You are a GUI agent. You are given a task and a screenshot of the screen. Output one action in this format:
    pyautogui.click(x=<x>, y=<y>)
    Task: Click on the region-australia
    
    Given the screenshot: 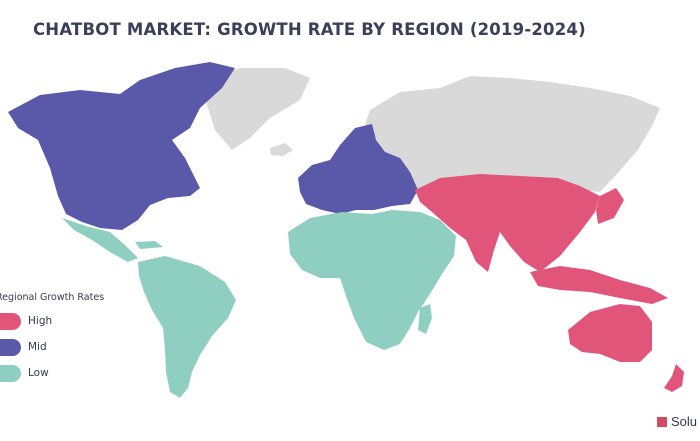 What is the action you would take?
    pyautogui.click(x=610, y=333)
    